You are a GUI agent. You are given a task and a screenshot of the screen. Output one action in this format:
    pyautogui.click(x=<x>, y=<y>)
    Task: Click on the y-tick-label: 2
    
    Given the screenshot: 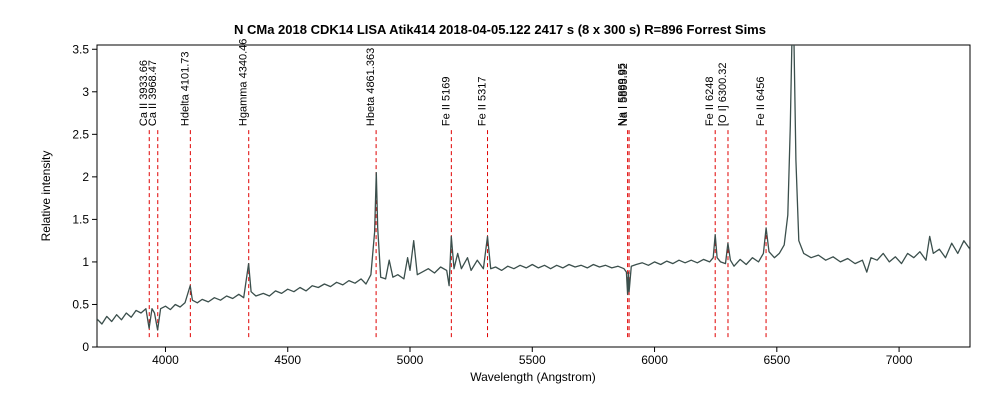 What is the action you would take?
    pyautogui.click(x=85, y=177)
    